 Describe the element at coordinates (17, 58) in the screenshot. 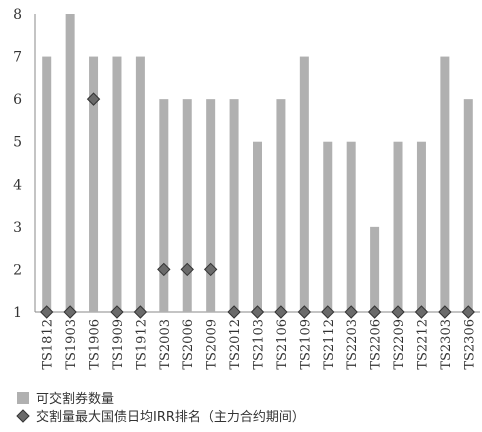

I see `y-tick-label: 7` at that location.